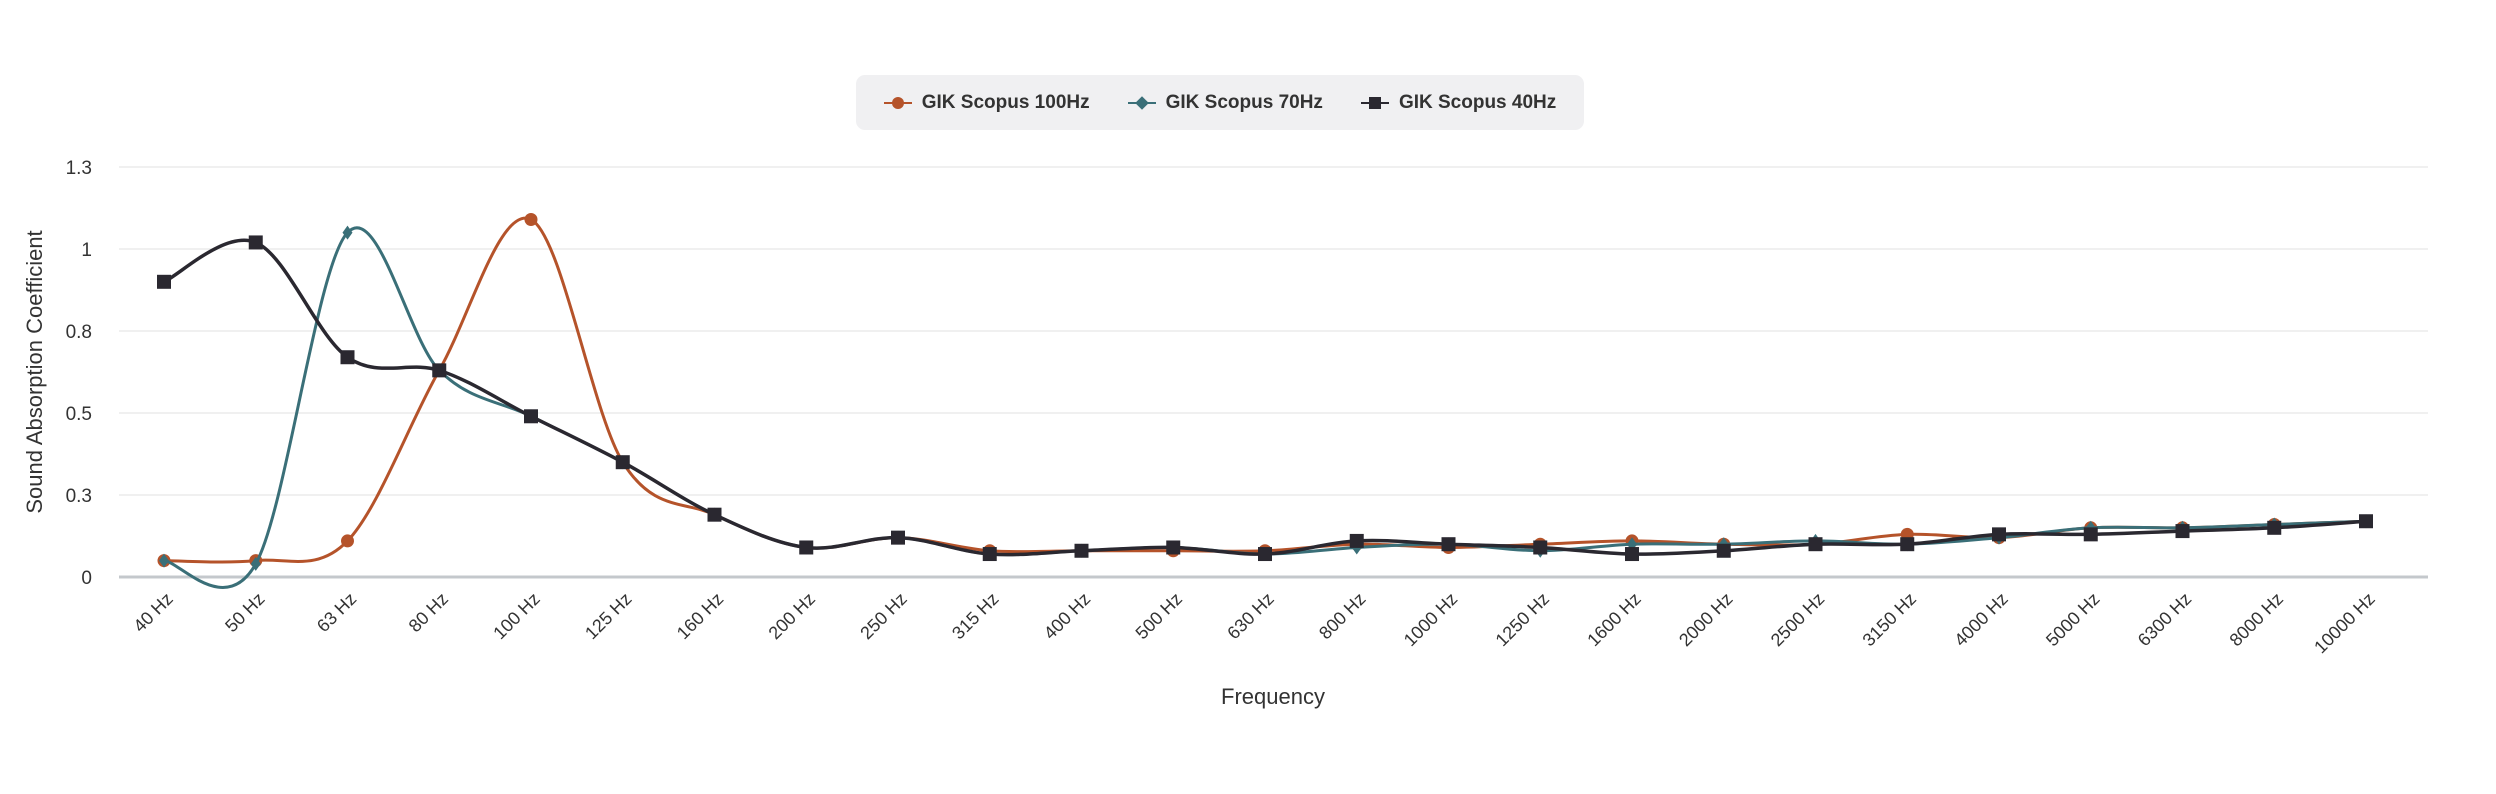 The height and width of the screenshot is (794, 2496). Describe the element at coordinates (2257, 620) in the screenshot. I see `x-tick-label: 8000 Hz` at that location.